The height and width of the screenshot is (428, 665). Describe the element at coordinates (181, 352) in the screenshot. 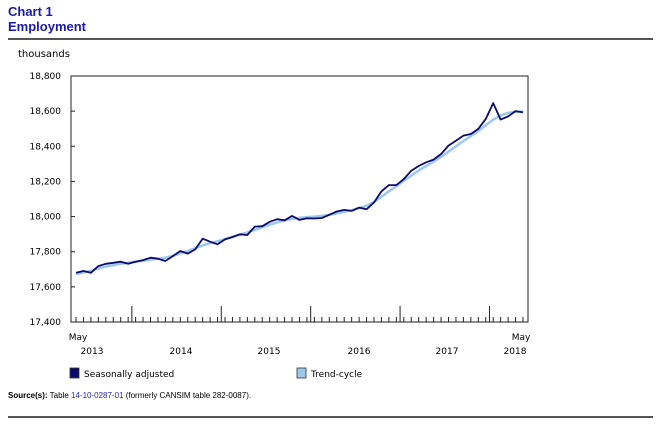

I see `x-year-label: 2014` at that location.